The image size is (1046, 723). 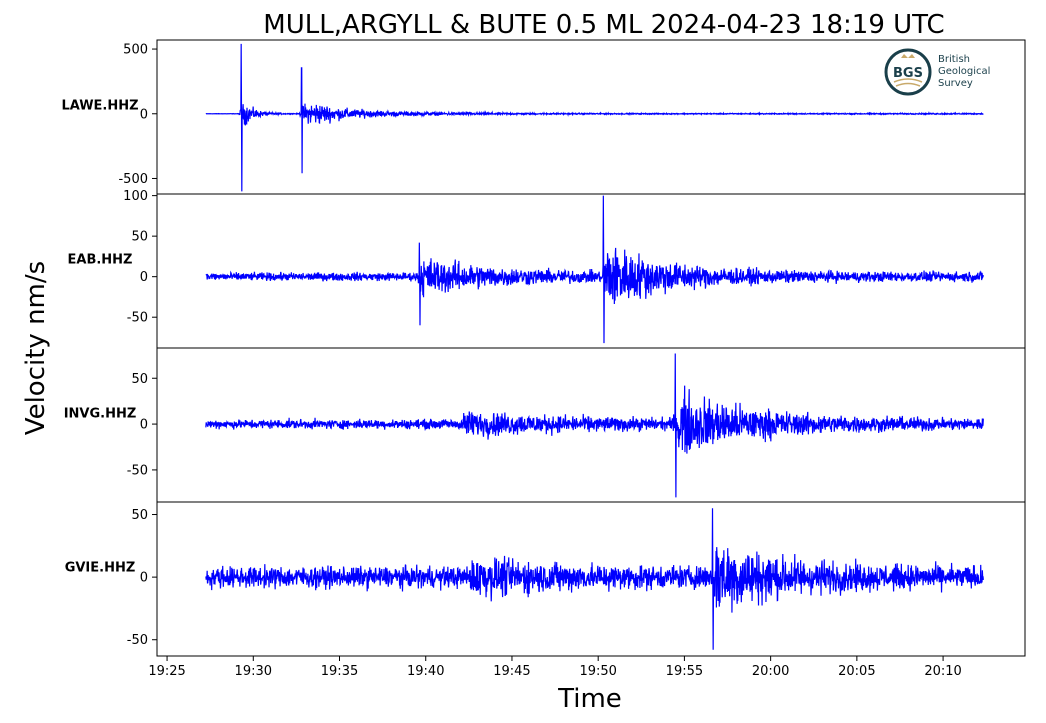 What do you see at coordinates (425, 671) in the screenshot?
I see `x-tick-label: 19:40` at bounding box center [425, 671].